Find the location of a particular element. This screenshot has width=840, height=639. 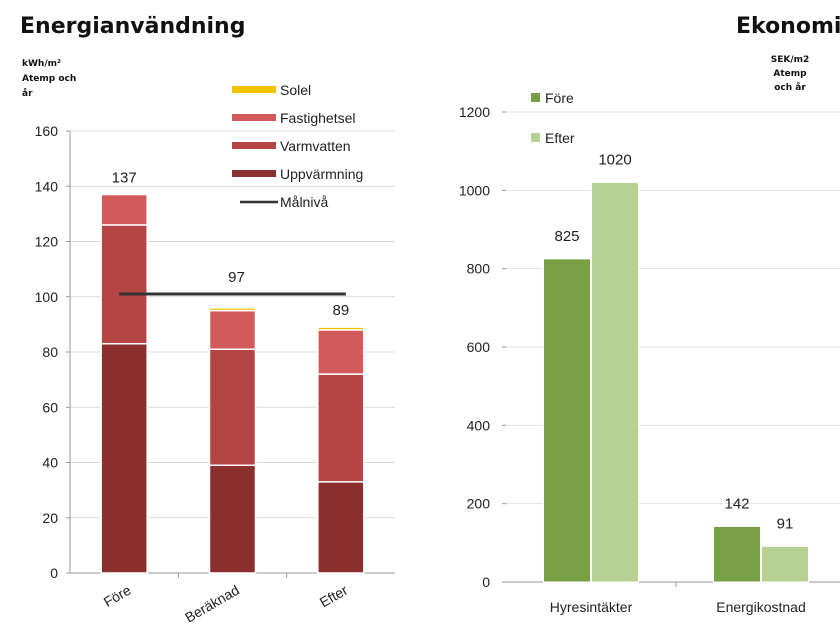

energy-category-label: Beräknad is located at coordinates (212, 604).